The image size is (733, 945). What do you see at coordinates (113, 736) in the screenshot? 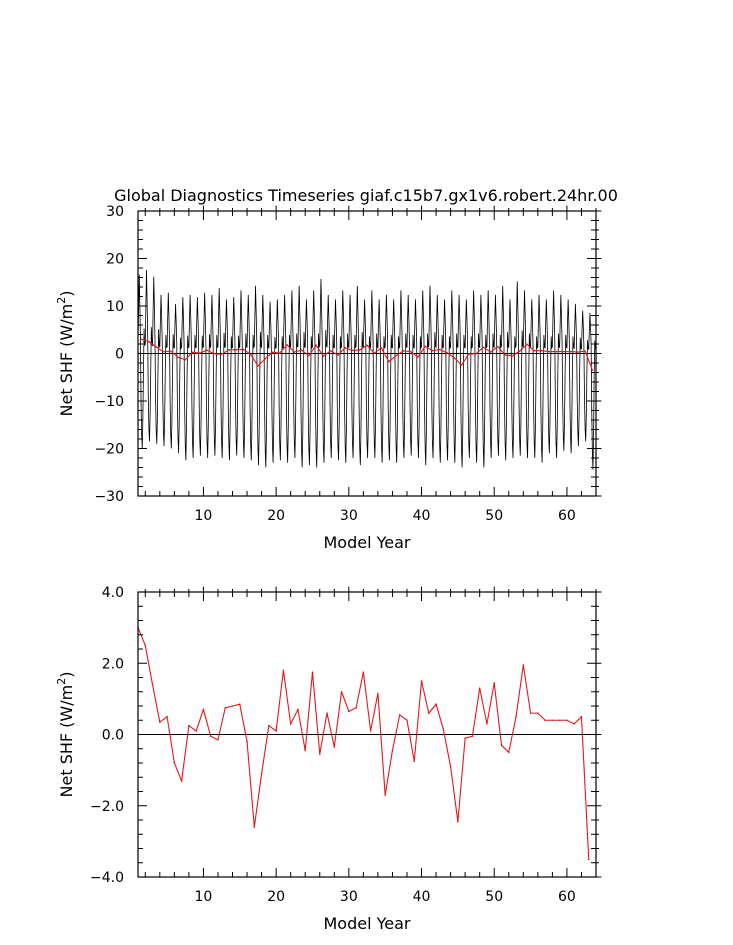
I see `y-tick-label: 0.0` at bounding box center [113, 736].